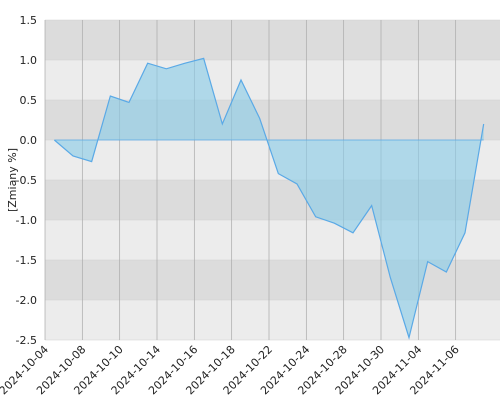  Describe the element at coordinates (26, 220) in the screenshot. I see `y-tick-label: -1.0` at that location.